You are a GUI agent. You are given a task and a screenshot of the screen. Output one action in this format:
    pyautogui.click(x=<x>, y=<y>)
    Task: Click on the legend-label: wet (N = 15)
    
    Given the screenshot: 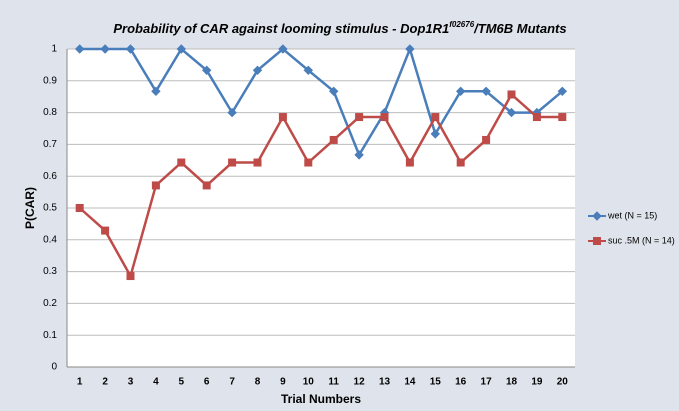 What is the action you would take?
    pyautogui.click(x=632, y=215)
    